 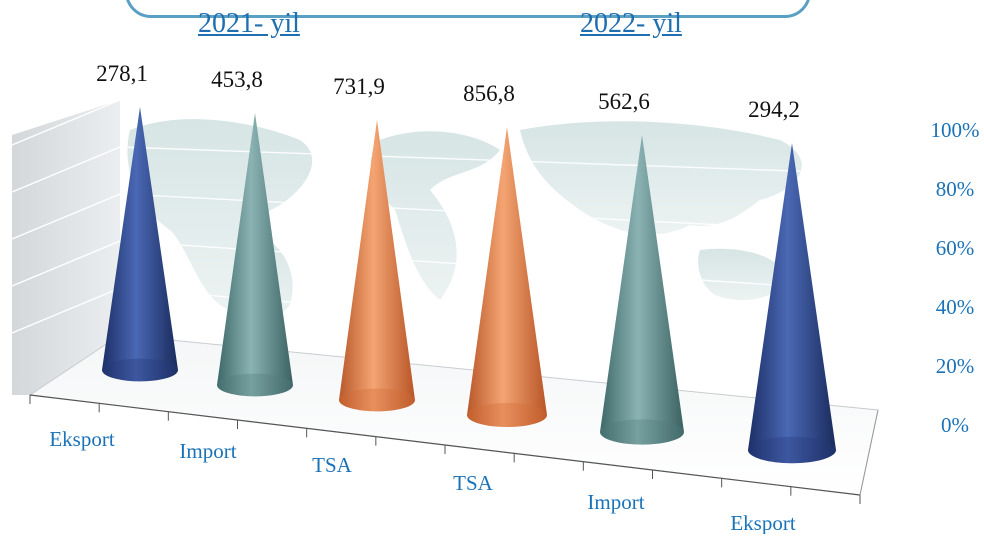 I want to click on y-tick-label: 20%, so click(x=955, y=366).